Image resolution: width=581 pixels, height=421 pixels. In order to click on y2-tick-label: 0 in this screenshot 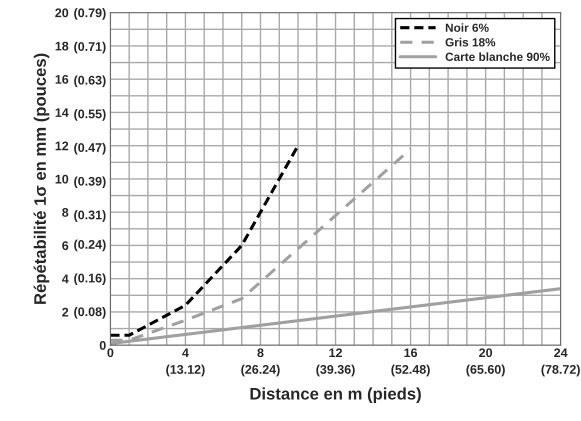, I will do `click(103, 345)`.